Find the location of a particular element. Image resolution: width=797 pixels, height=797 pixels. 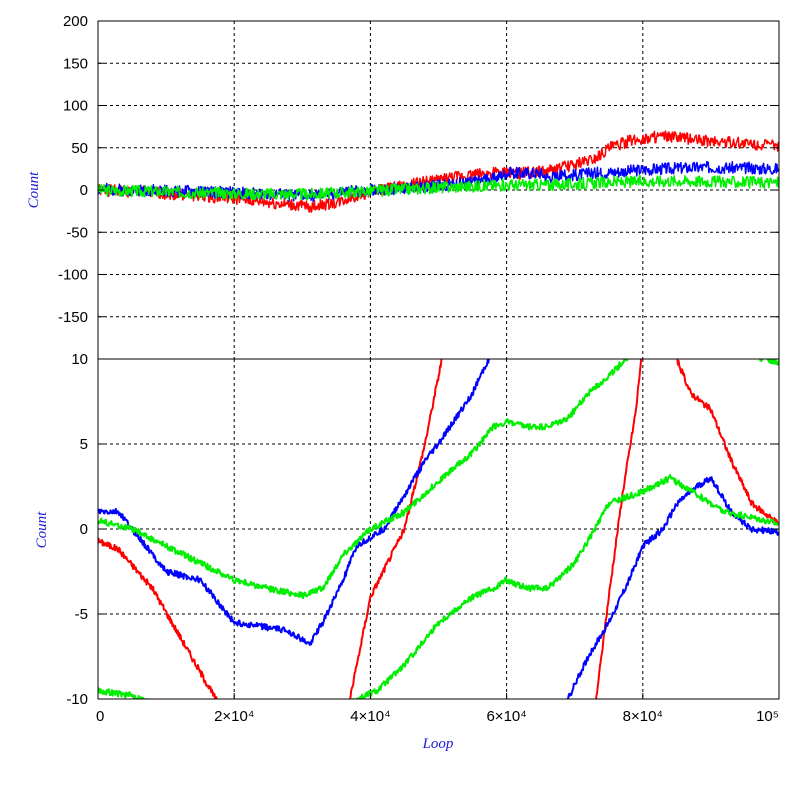

y-tick-label: -50 is located at coordinates (77, 232).